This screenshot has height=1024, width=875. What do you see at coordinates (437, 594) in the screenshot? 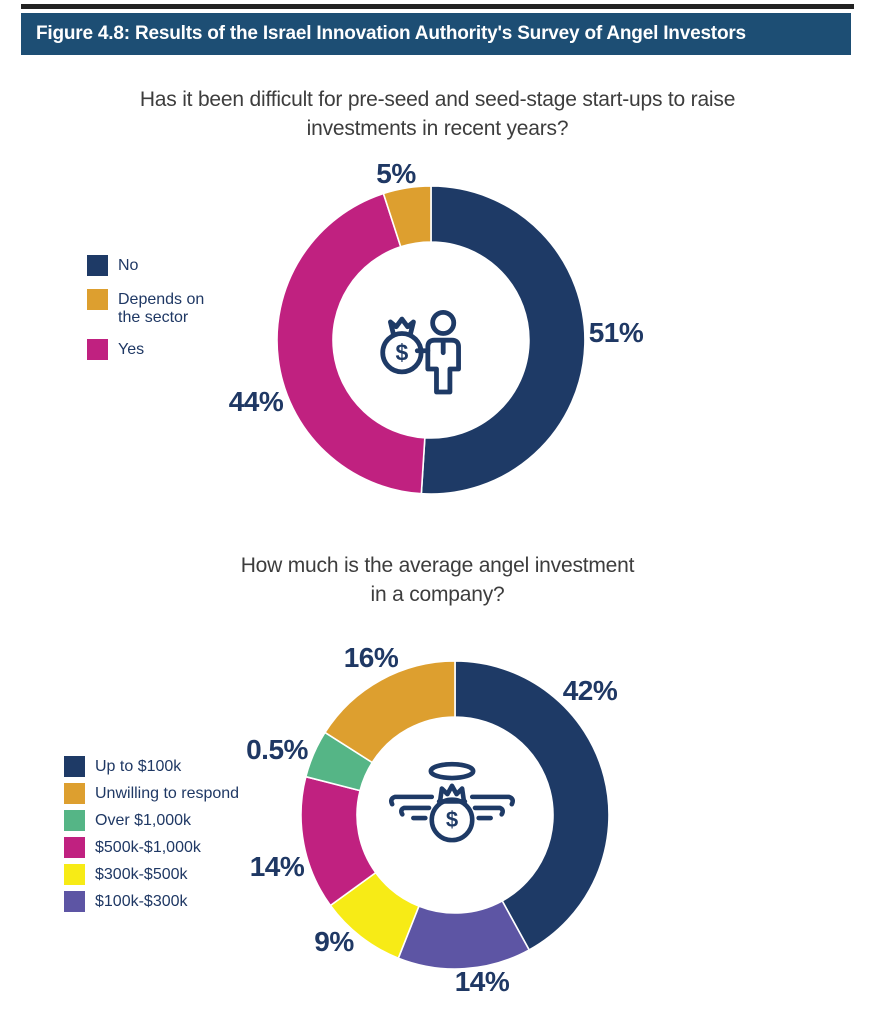
I see `chart2-title-line2: in a company?` at bounding box center [437, 594].